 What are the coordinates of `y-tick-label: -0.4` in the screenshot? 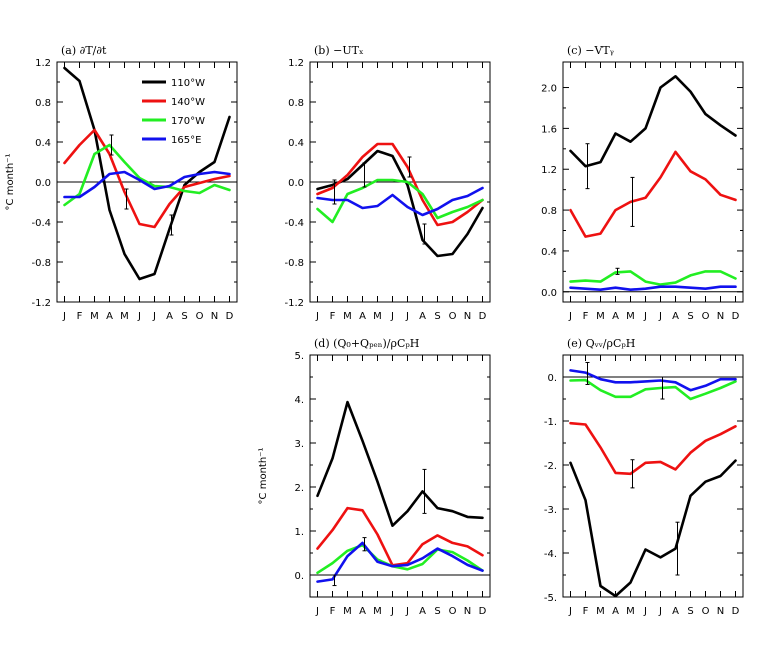 It's located at (294, 223).